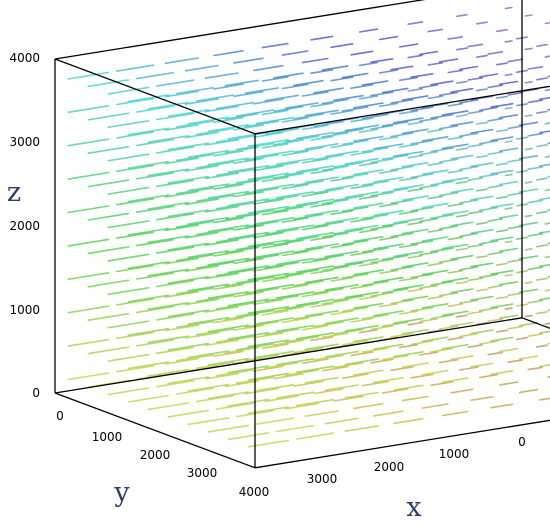 This screenshot has height=527, width=550. I want to click on x-tick-label: 3000, so click(322, 479).